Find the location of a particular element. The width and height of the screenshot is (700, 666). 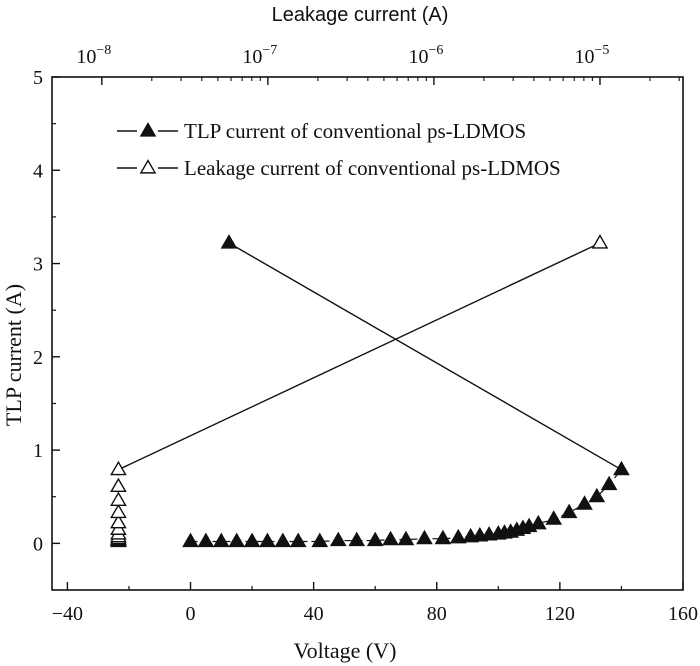

top-tick-label: 10⁻⁵ is located at coordinates (592, 55).